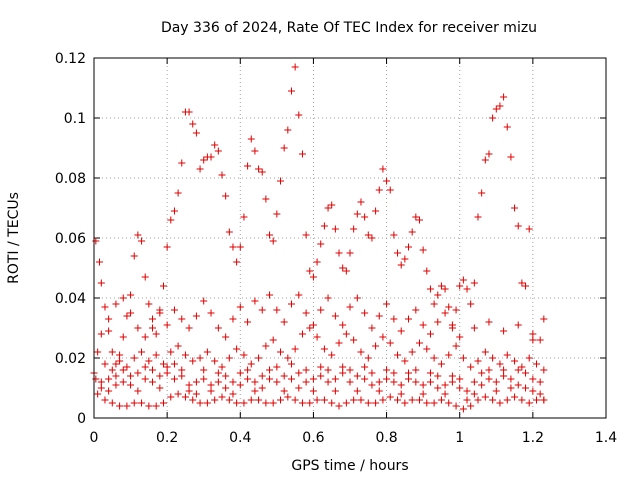  I want to click on y-tick-label: 0.04, so click(70, 299).